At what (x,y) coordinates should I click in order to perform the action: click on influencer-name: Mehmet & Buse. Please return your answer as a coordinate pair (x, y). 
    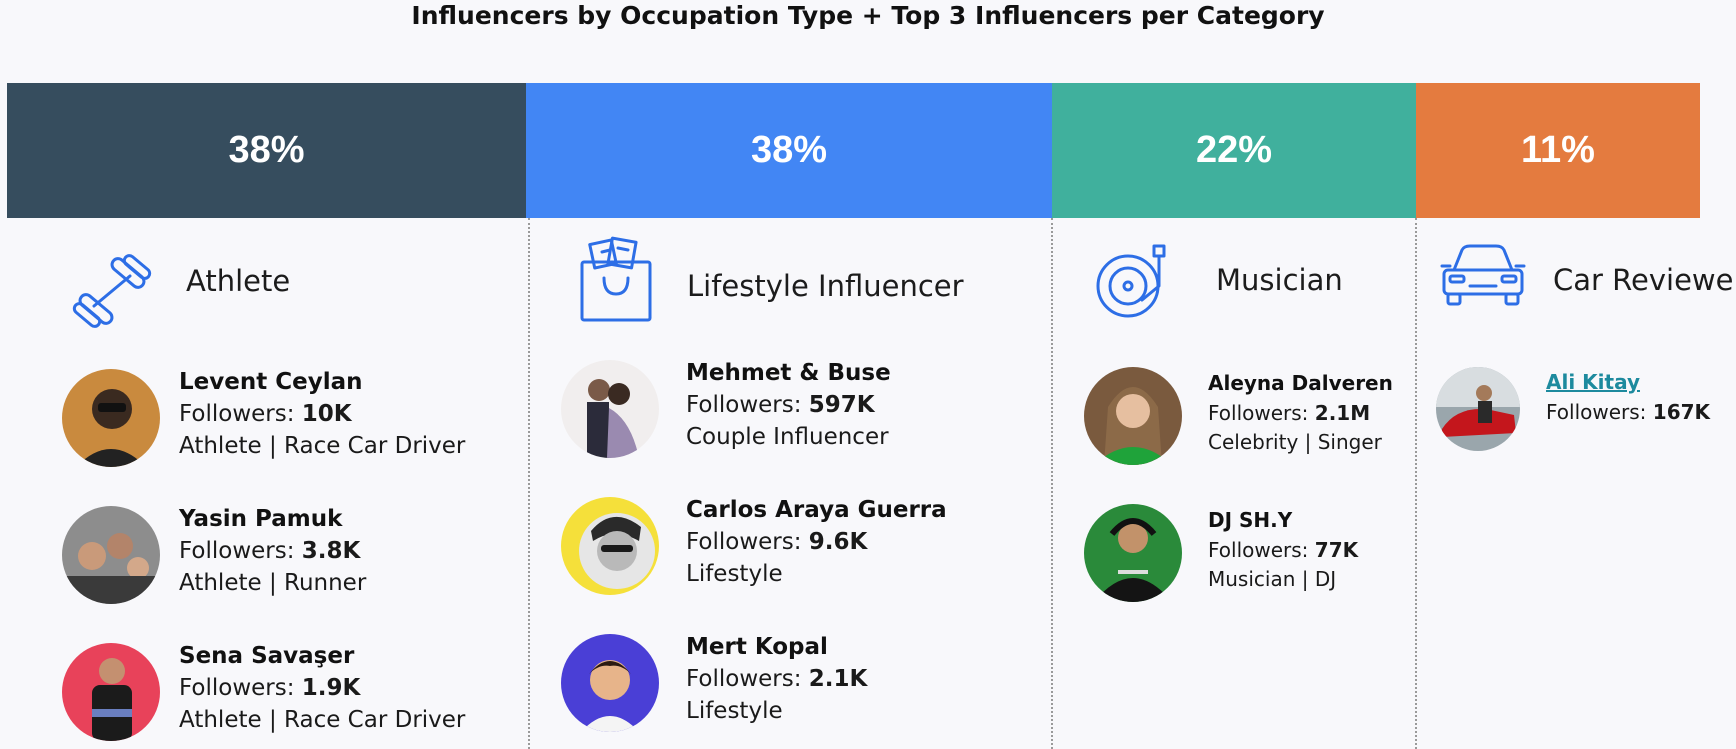
    Looking at the image, I should click on (788, 373).